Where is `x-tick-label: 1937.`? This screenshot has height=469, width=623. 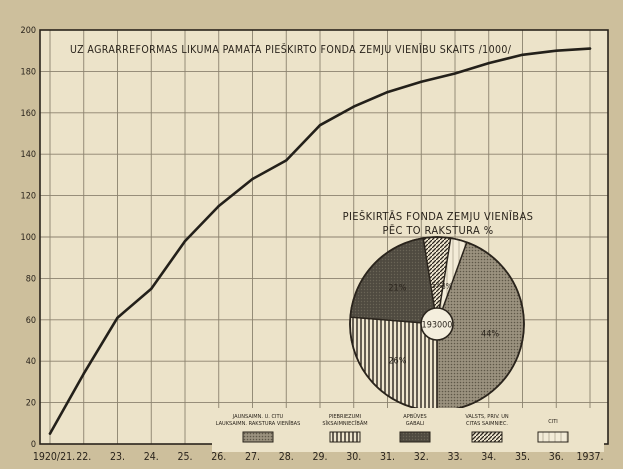
x-tick-label: 1937. is located at coordinates (589, 457).